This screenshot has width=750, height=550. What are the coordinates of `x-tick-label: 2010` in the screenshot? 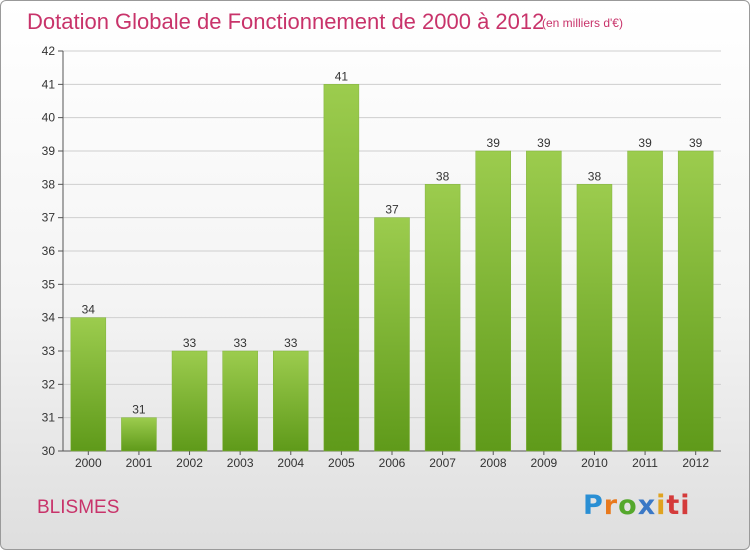 It's located at (594, 463).